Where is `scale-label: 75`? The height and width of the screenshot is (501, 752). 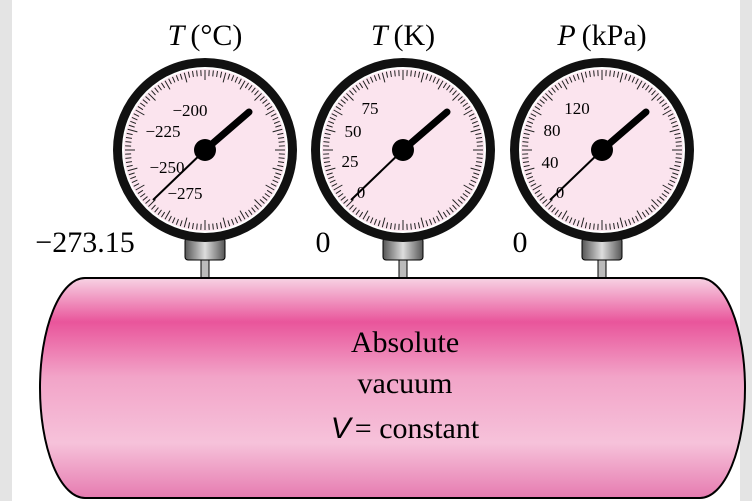
scale-label: 75 is located at coordinates (370, 108).